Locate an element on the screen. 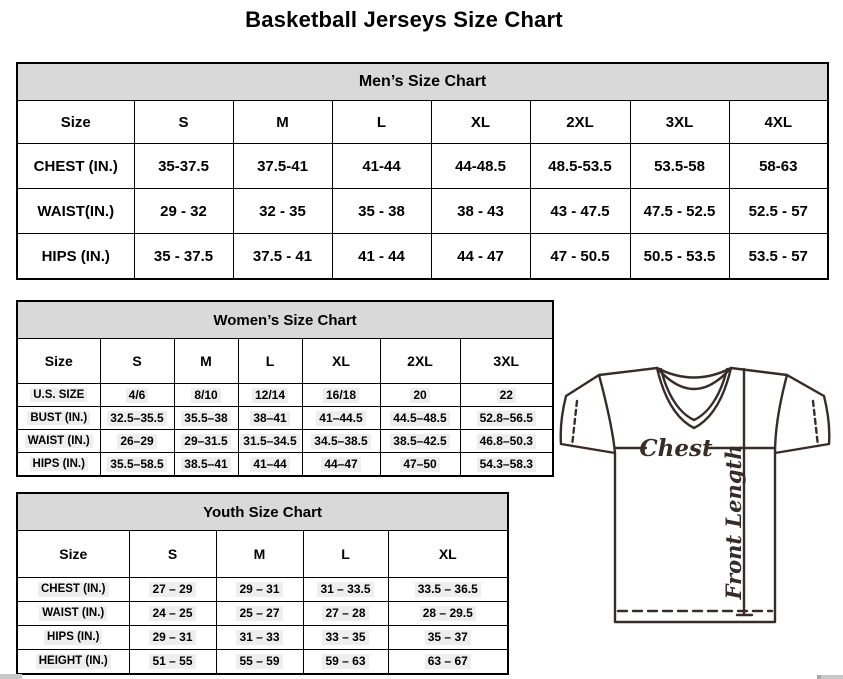  value-cell: 25 – 27 is located at coordinates (259, 613).